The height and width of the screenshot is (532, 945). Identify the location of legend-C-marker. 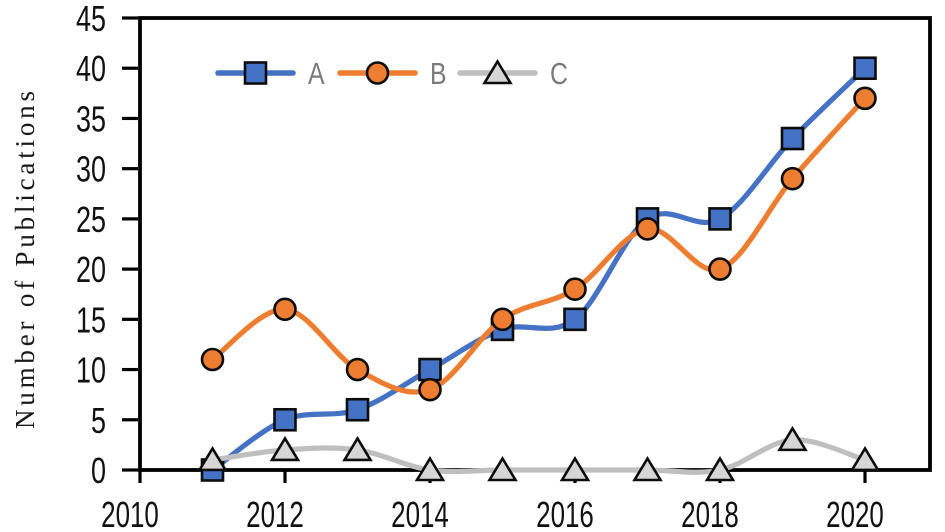
(497, 71).